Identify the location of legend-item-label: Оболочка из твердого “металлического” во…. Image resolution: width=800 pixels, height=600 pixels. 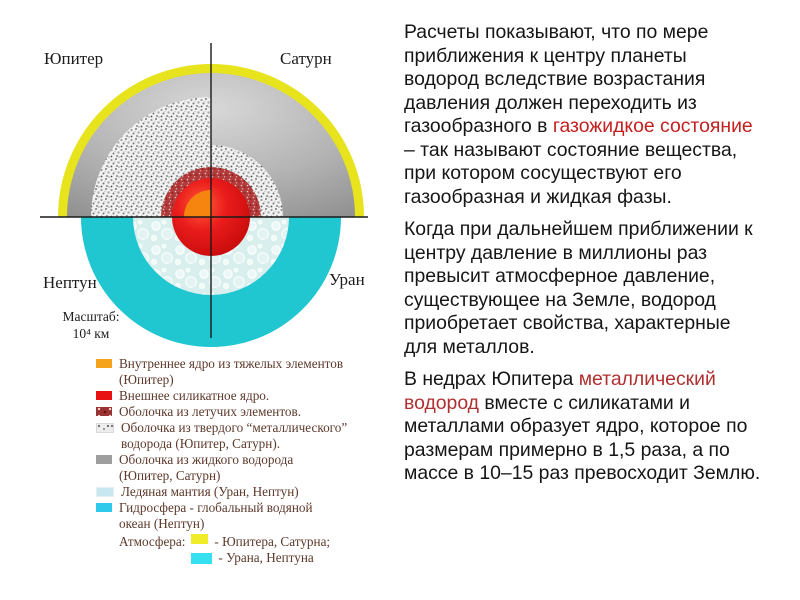
(234, 435).